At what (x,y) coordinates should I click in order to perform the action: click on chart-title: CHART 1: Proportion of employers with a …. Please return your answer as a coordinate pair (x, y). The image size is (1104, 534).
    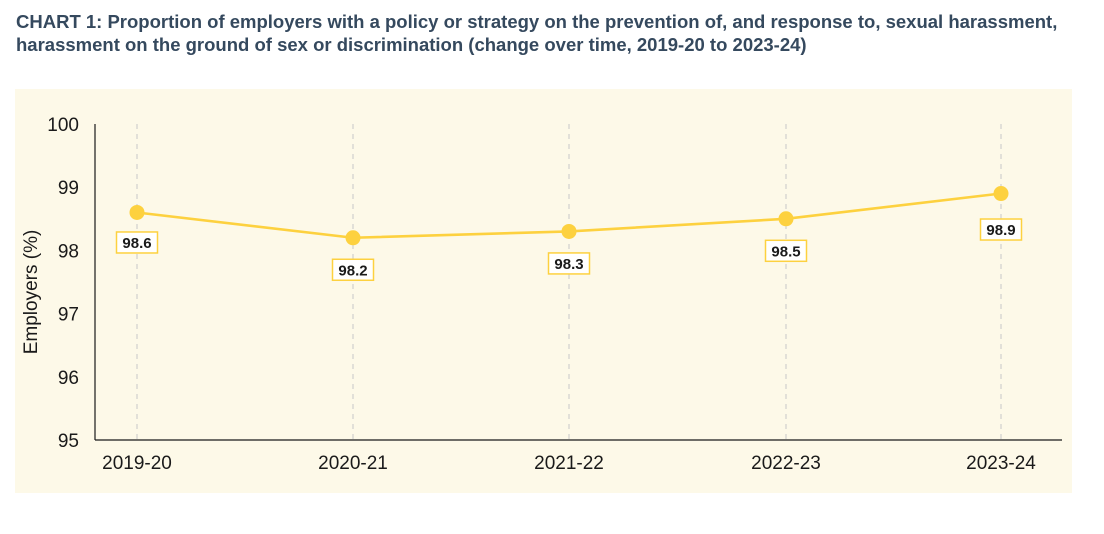
    Looking at the image, I should click on (537, 33).